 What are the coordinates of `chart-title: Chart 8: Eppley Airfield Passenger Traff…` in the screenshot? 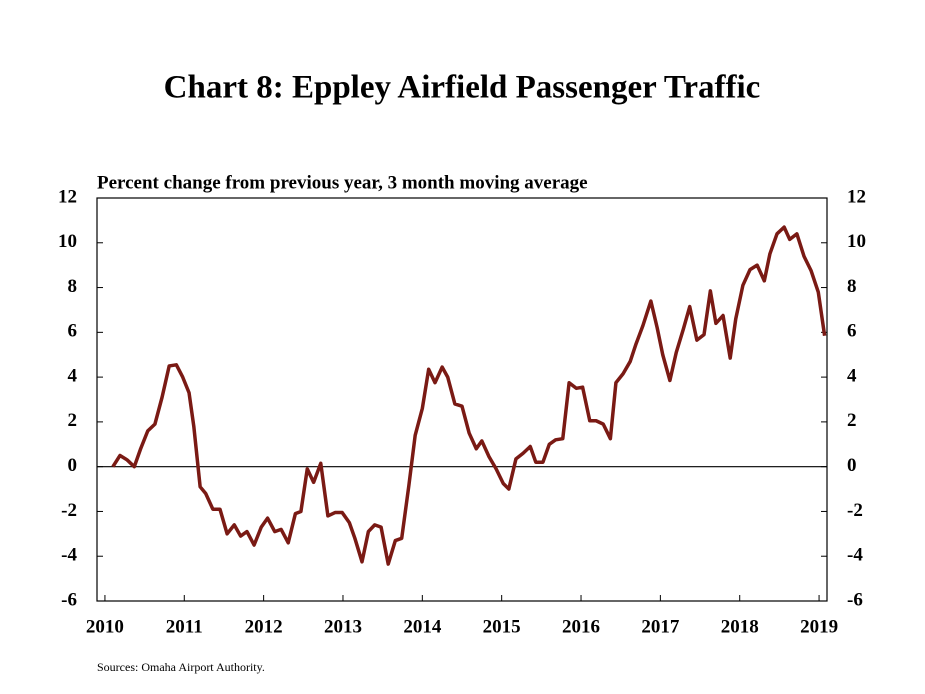 It's located at (462, 88).